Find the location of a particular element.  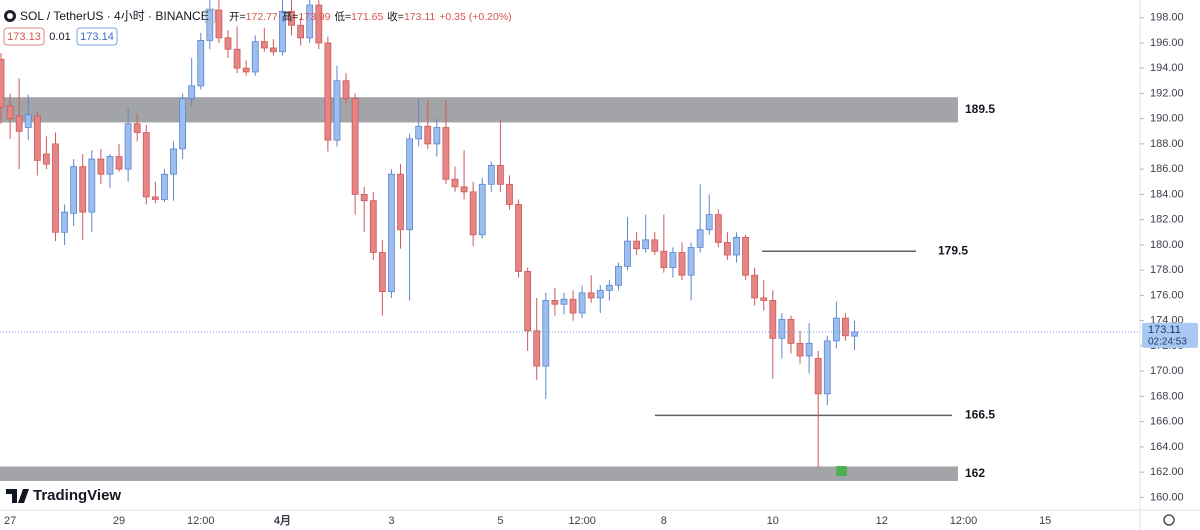

y-tick-label: 166.00 is located at coordinates (1167, 422).